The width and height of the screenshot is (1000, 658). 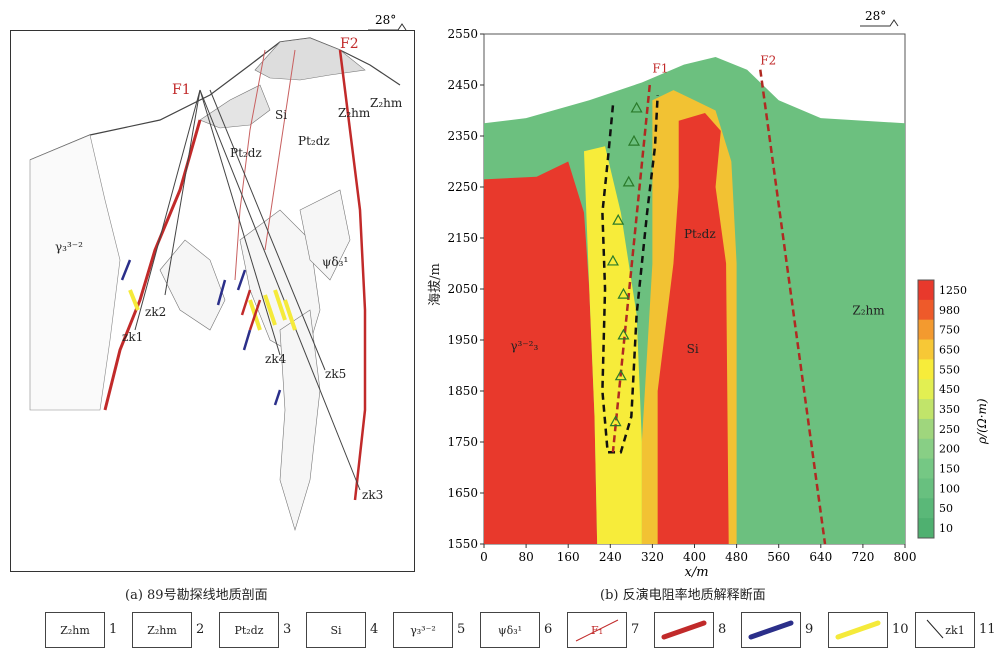 What do you see at coordinates (736, 557) in the screenshot?
I see `x-tick-label: 480` at bounding box center [736, 557].